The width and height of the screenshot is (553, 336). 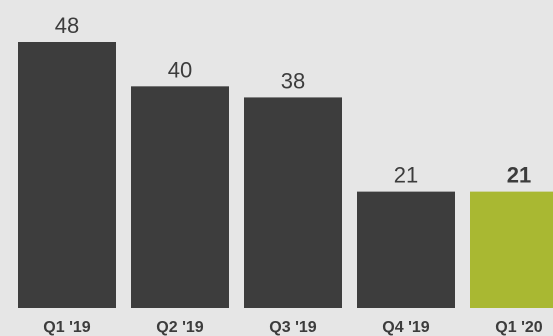 What do you see at coordinates (405, 327) in the screenshot?
I see `tick-label-4: Q4 '19` at bounding box center [405, 327].